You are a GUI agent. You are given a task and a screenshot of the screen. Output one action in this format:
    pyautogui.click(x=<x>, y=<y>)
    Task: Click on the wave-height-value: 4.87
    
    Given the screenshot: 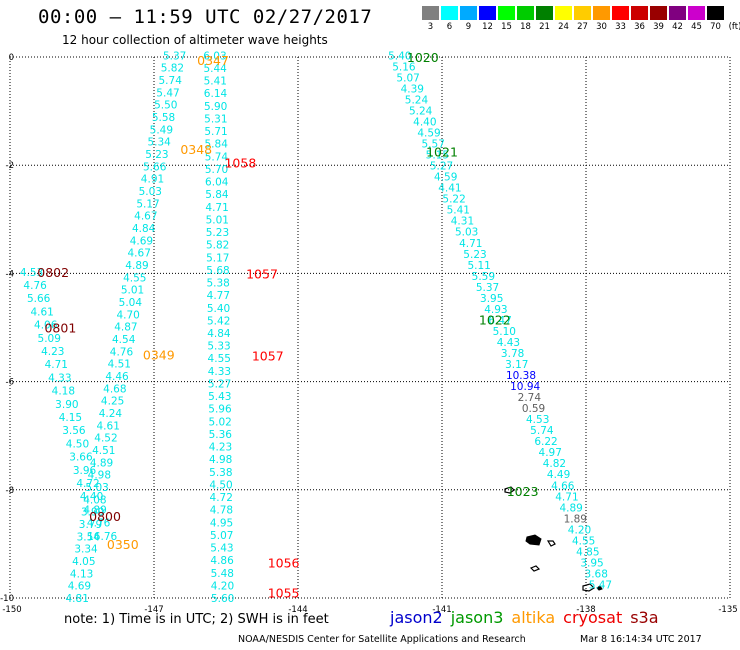 What is the action you would take?
    pyautogui.click(x=125, y=328)
    